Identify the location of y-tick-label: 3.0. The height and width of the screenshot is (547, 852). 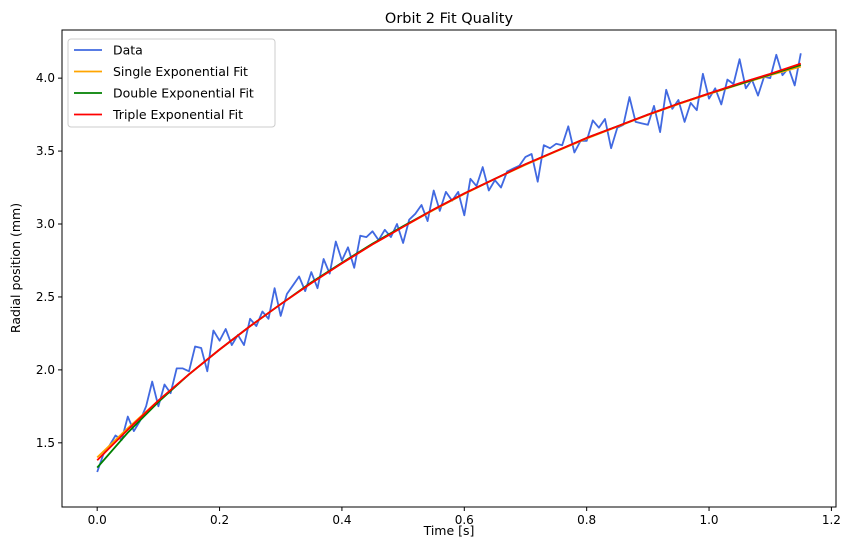
(45, 224).